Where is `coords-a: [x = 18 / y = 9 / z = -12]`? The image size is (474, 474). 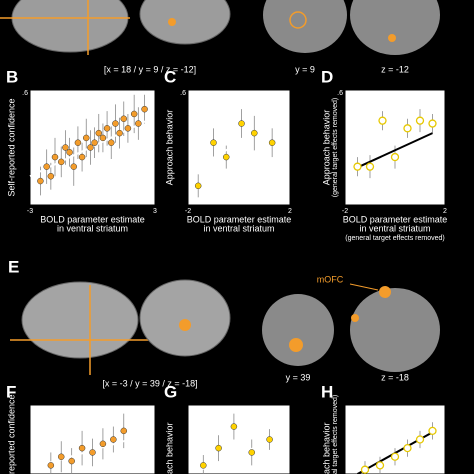 coords-a: [x = 18 / y = 9 / z = -12] is located at coordinates (150, 69).